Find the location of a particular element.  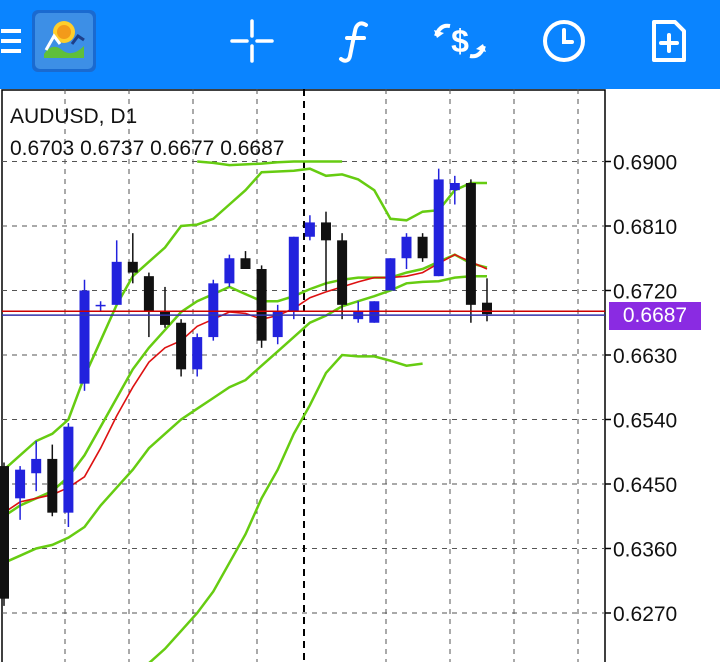

y-axis-tick-label: 0.6900 is located at coordinates (645, 163).